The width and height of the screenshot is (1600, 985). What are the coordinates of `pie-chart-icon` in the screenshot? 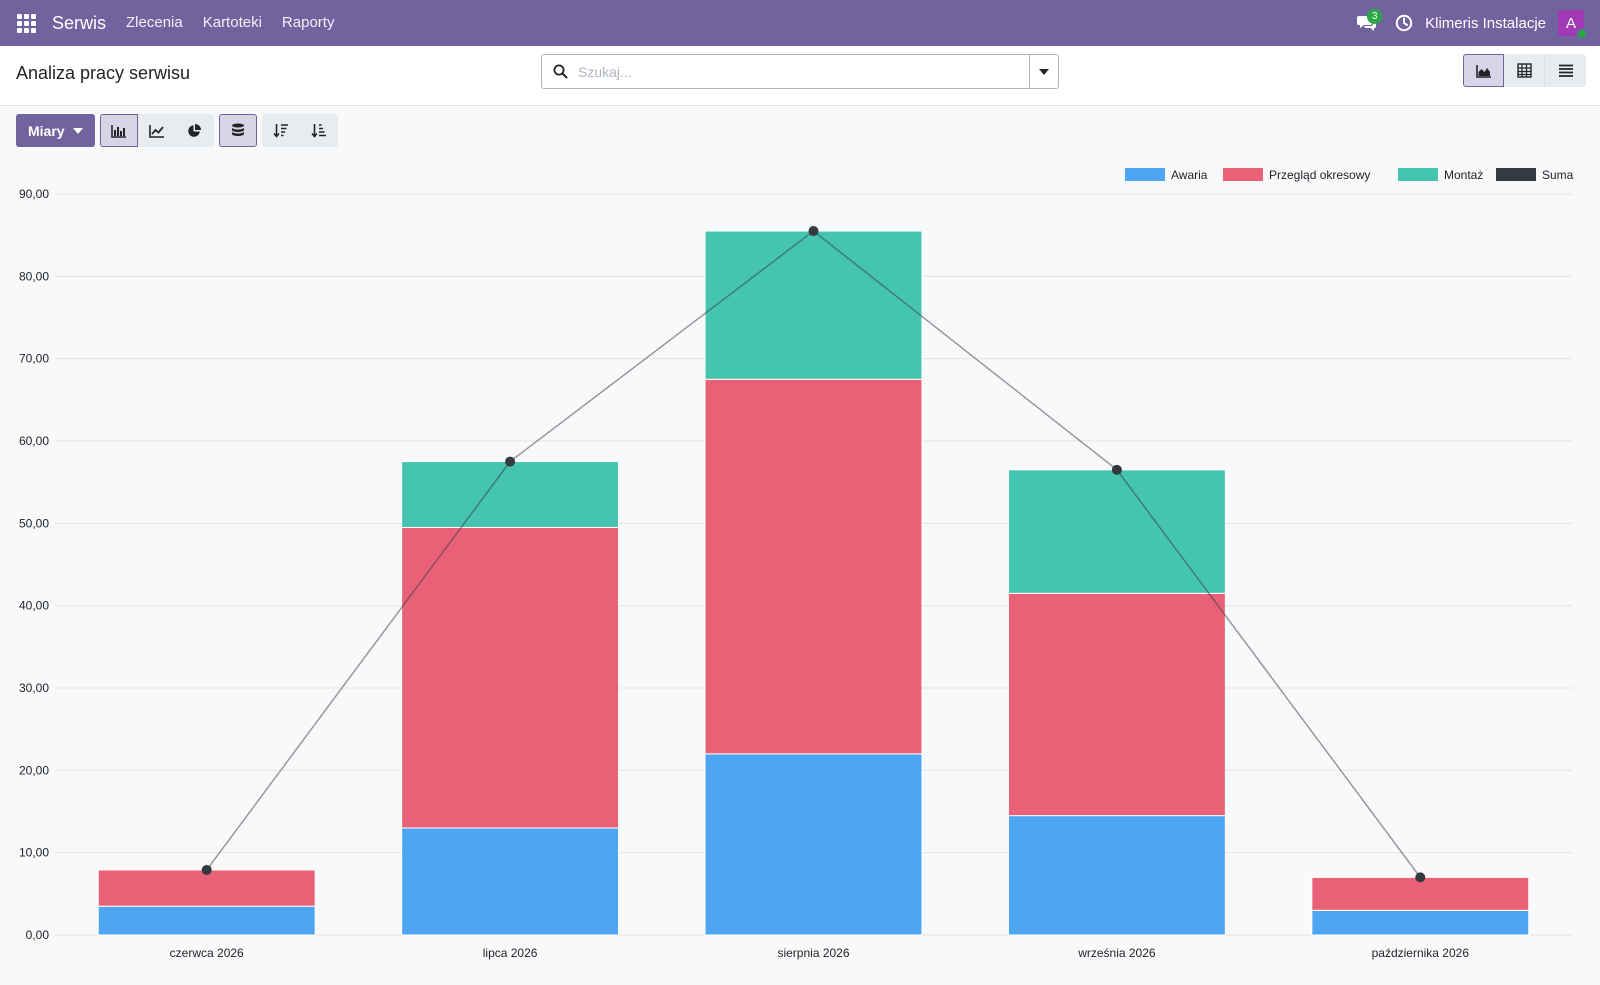 It's located at (195, 130).